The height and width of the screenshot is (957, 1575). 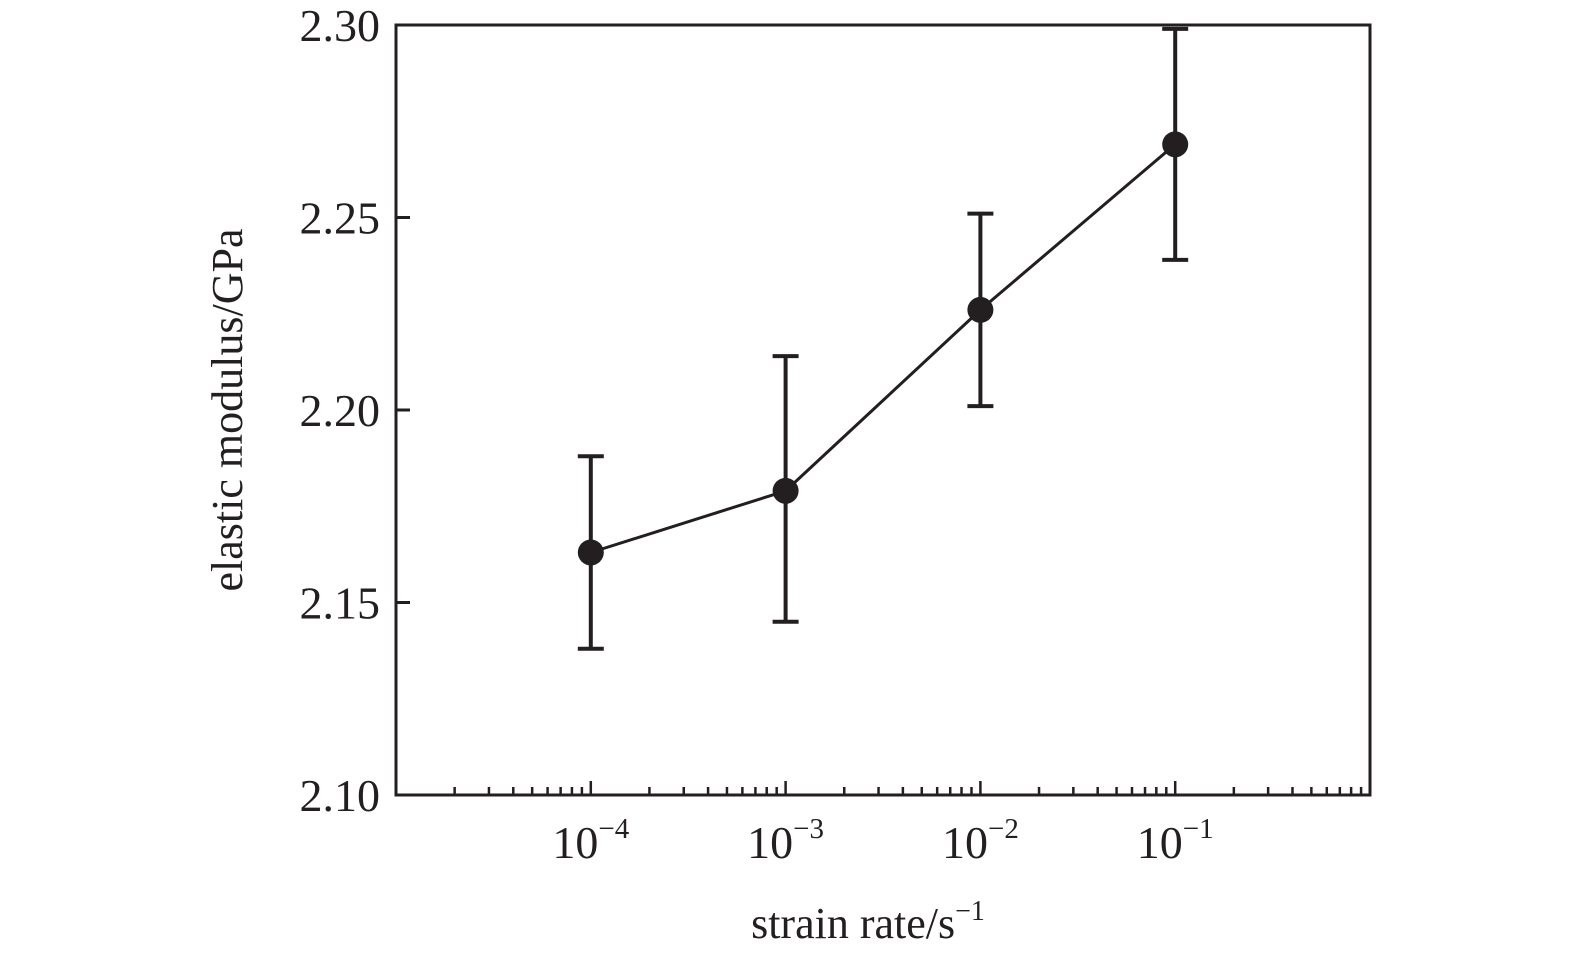 I want to click on y-axis-title: elastic modulus/GPa, so click(x=227, y=410).